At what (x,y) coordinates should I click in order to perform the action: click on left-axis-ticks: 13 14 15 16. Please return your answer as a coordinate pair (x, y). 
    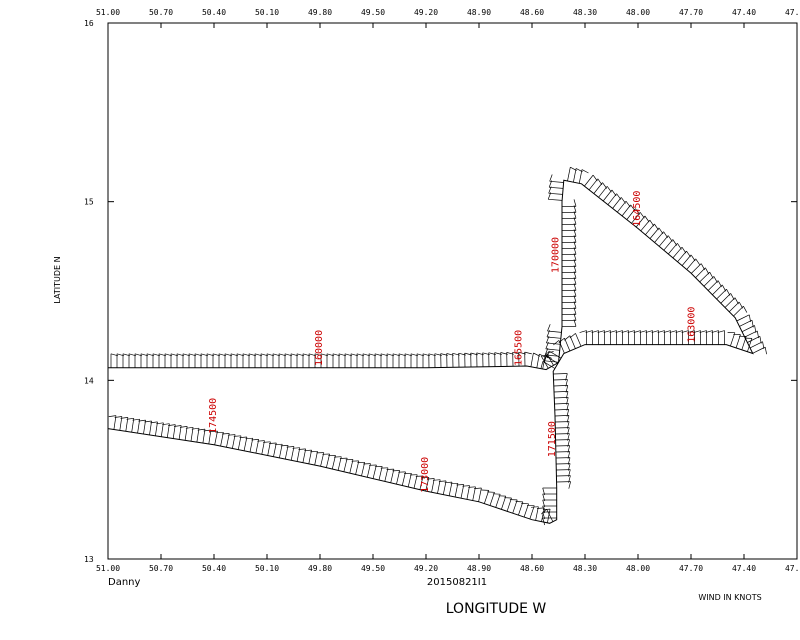
    Looking at the image, I should click on (99, 291).